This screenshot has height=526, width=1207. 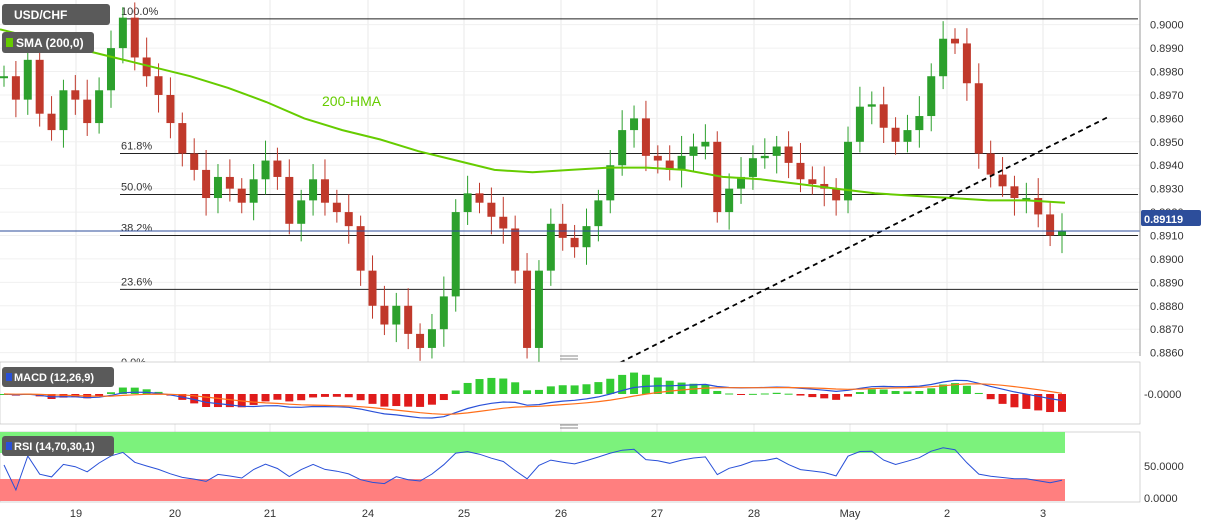 I want to click on fib-label: 50.0%, so click(x=136, y=188).